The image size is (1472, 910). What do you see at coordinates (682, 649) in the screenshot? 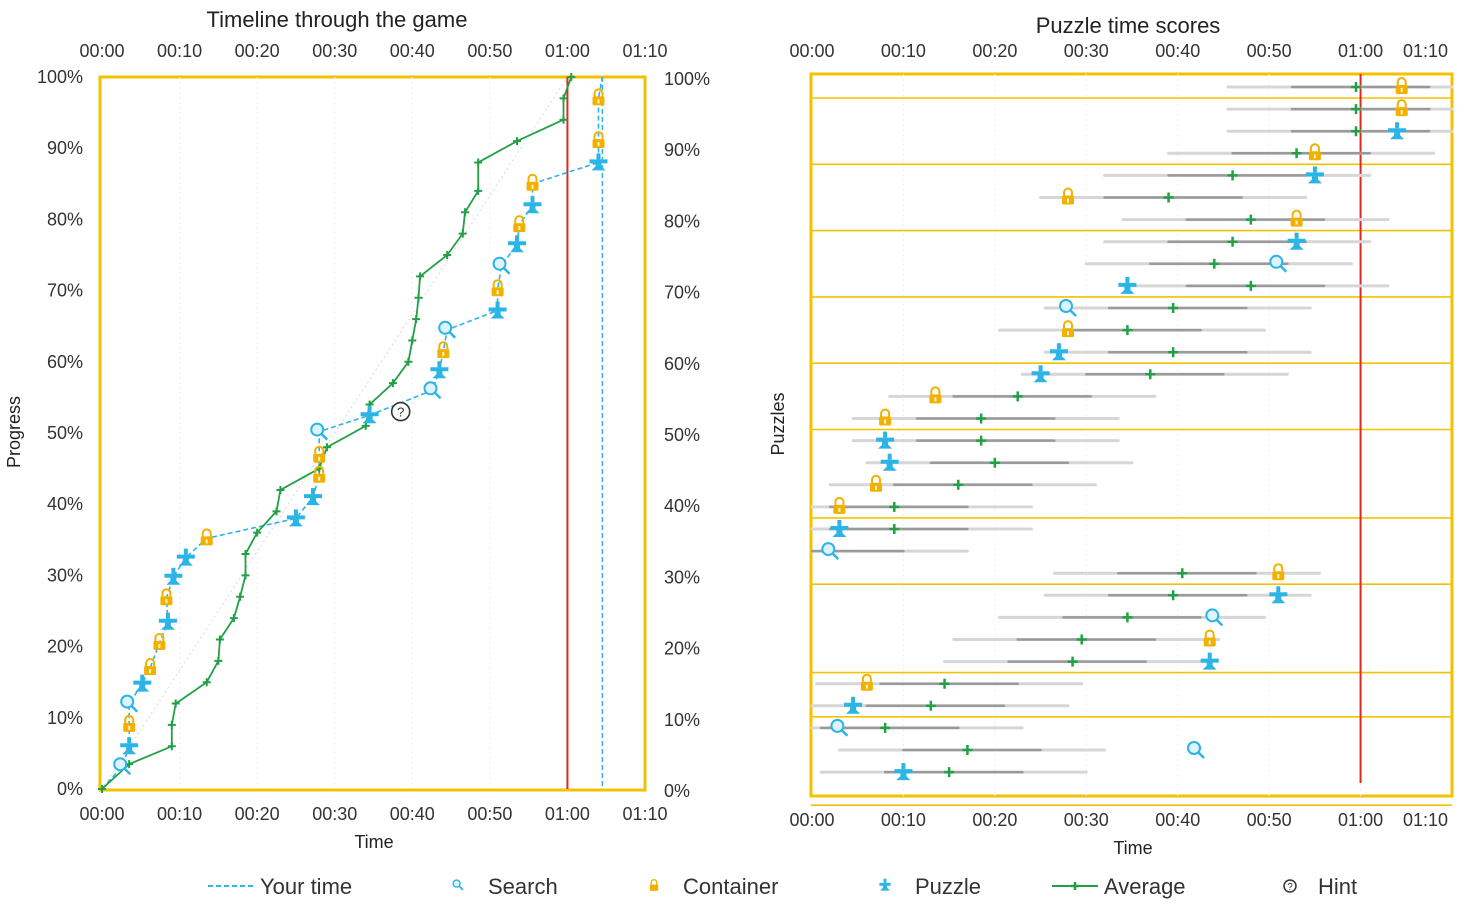
I see `timeline-y-tick-right: 20%` at bounding box center [682, 649].